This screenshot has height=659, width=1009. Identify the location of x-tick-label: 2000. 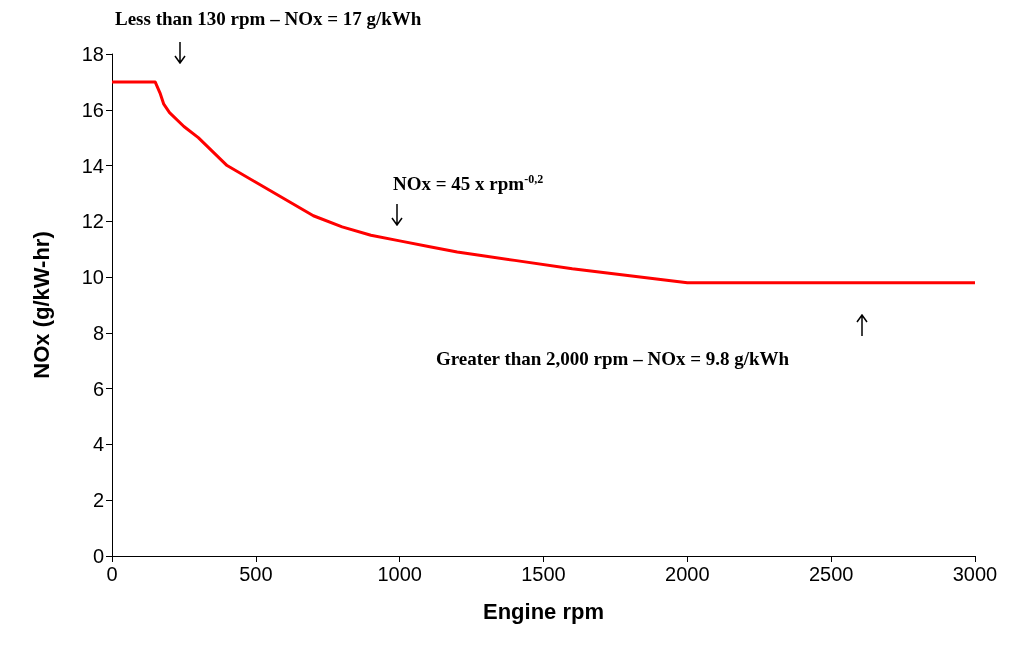
(687, 574).